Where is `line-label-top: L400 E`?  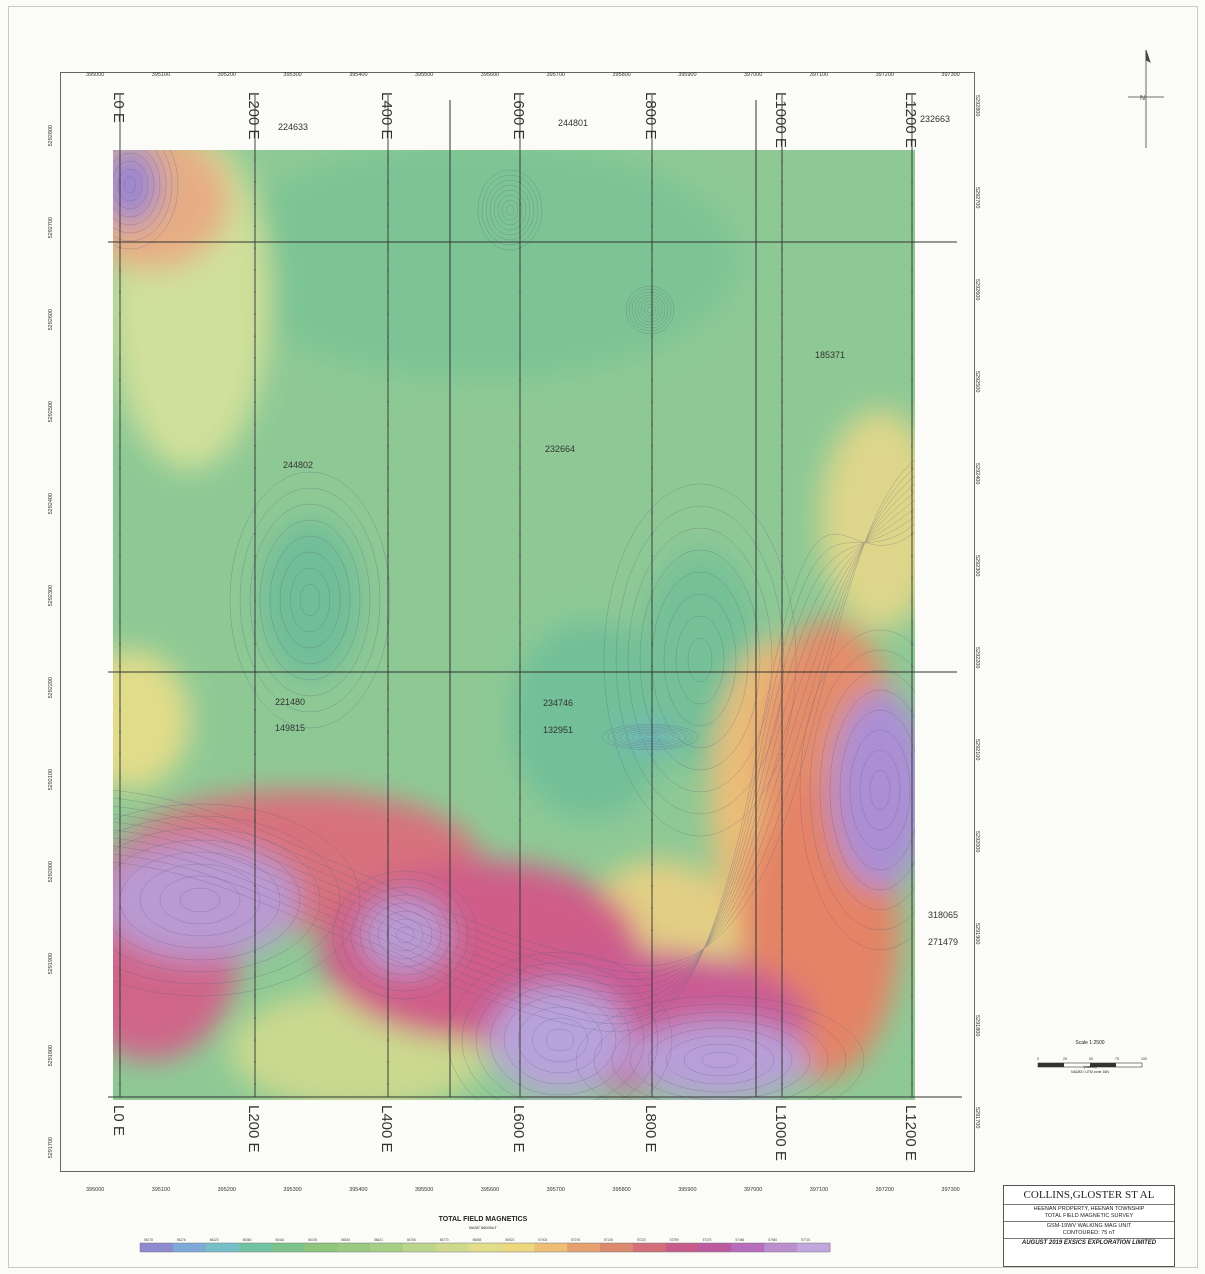
line-label-top: L400 E is located at coordinates (386, 116).